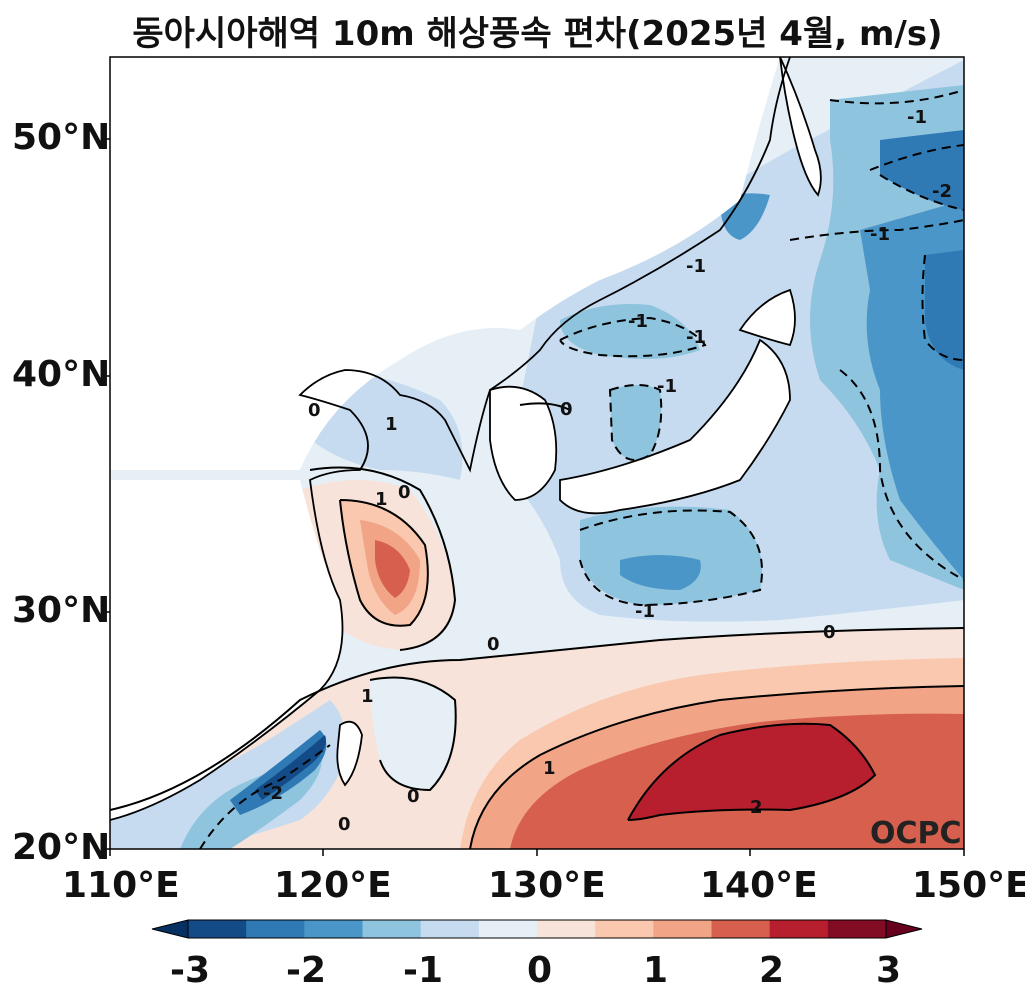 The image size is (1025, 999). I want to click on colorbar-extend-low, so click(170, 929).